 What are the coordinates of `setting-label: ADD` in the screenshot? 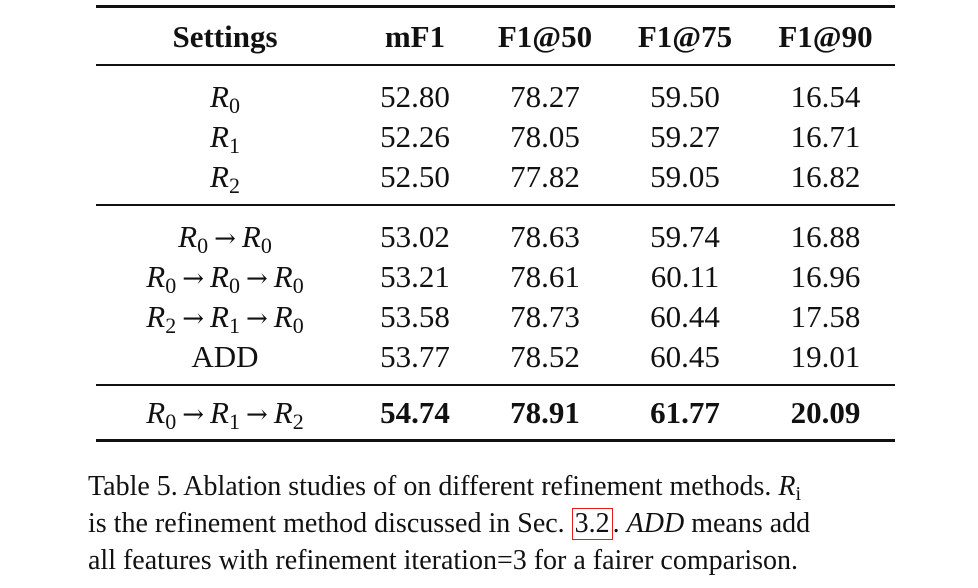 It's located at (225, 356).